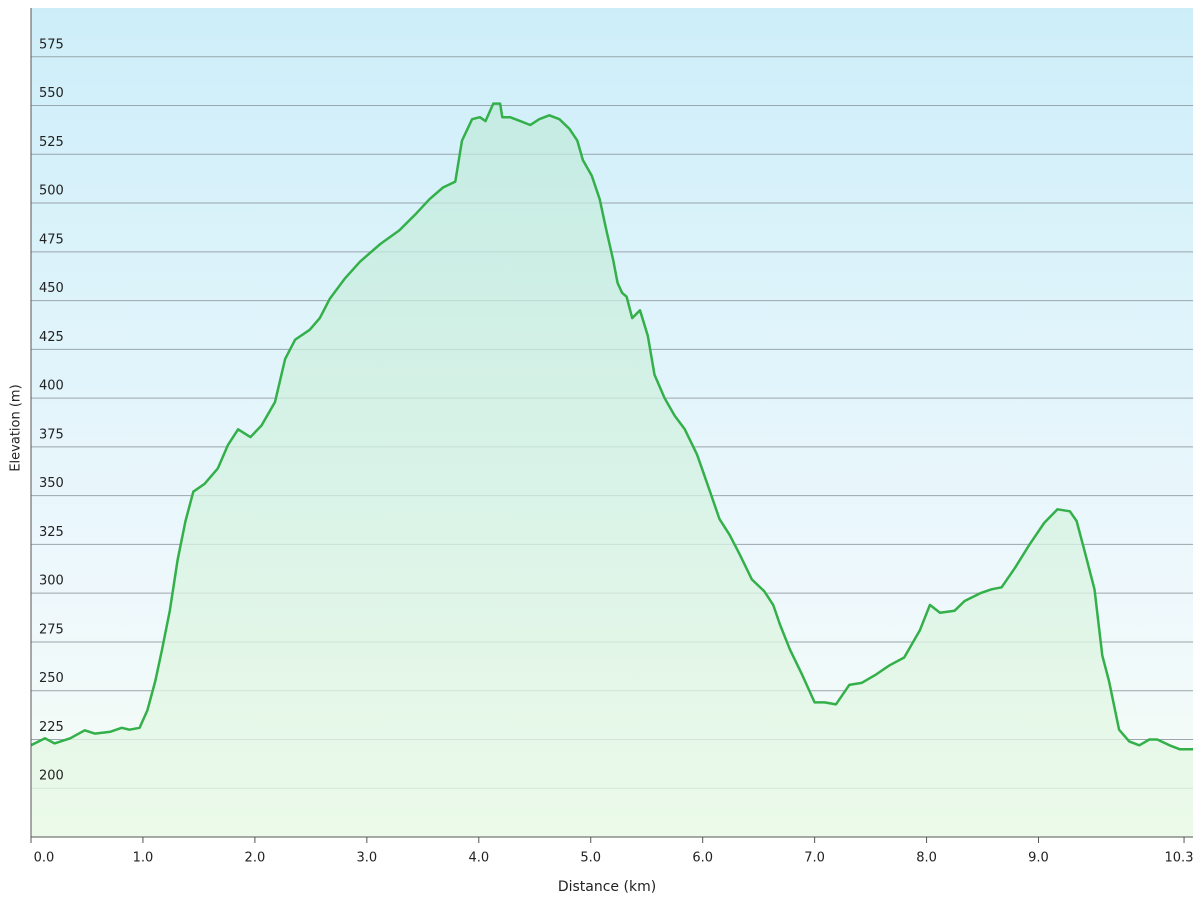 The width and height of the screenshot is (1200, 900). Describe the element at coordinates (926, 858) in the screenshot. I see `x-tick-label: 8.0` at that location.